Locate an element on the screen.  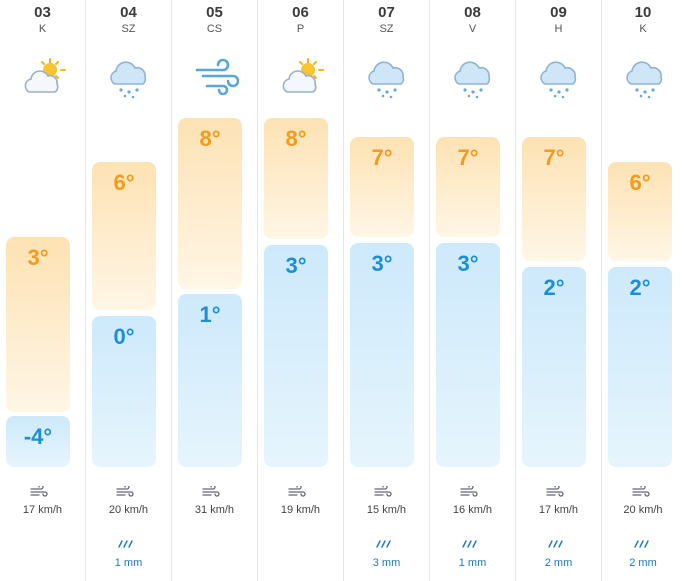
day-weekday: CS is located at coordinates (214, 29).